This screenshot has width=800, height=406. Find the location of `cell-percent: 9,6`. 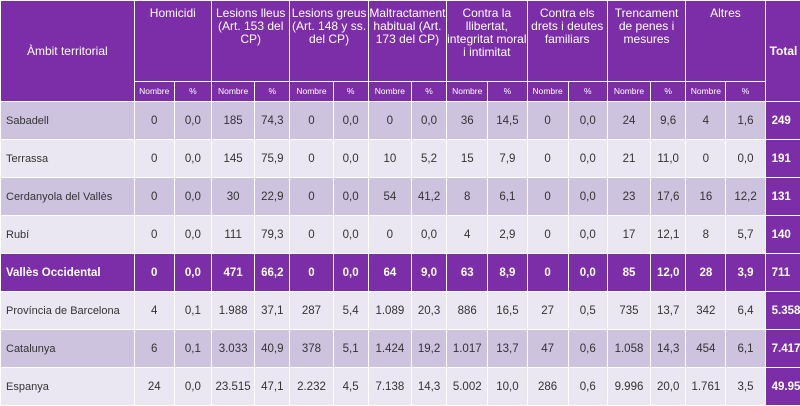

cell-percent: 9,6 is located at coordinates (668, 121).